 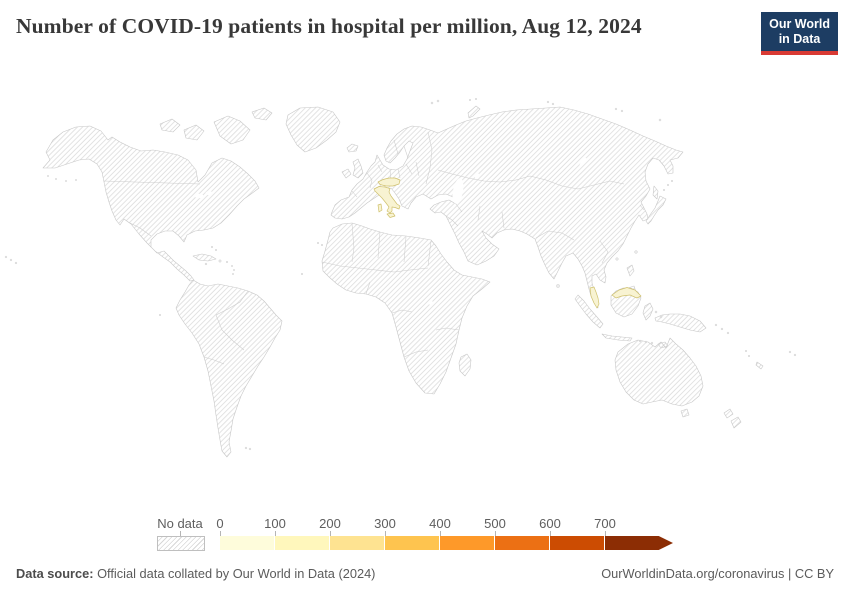 What do you see at coordinates (220, 523) in the screenshot?
I see `legend-tick-label: 0` at bounding box center [220, 523].